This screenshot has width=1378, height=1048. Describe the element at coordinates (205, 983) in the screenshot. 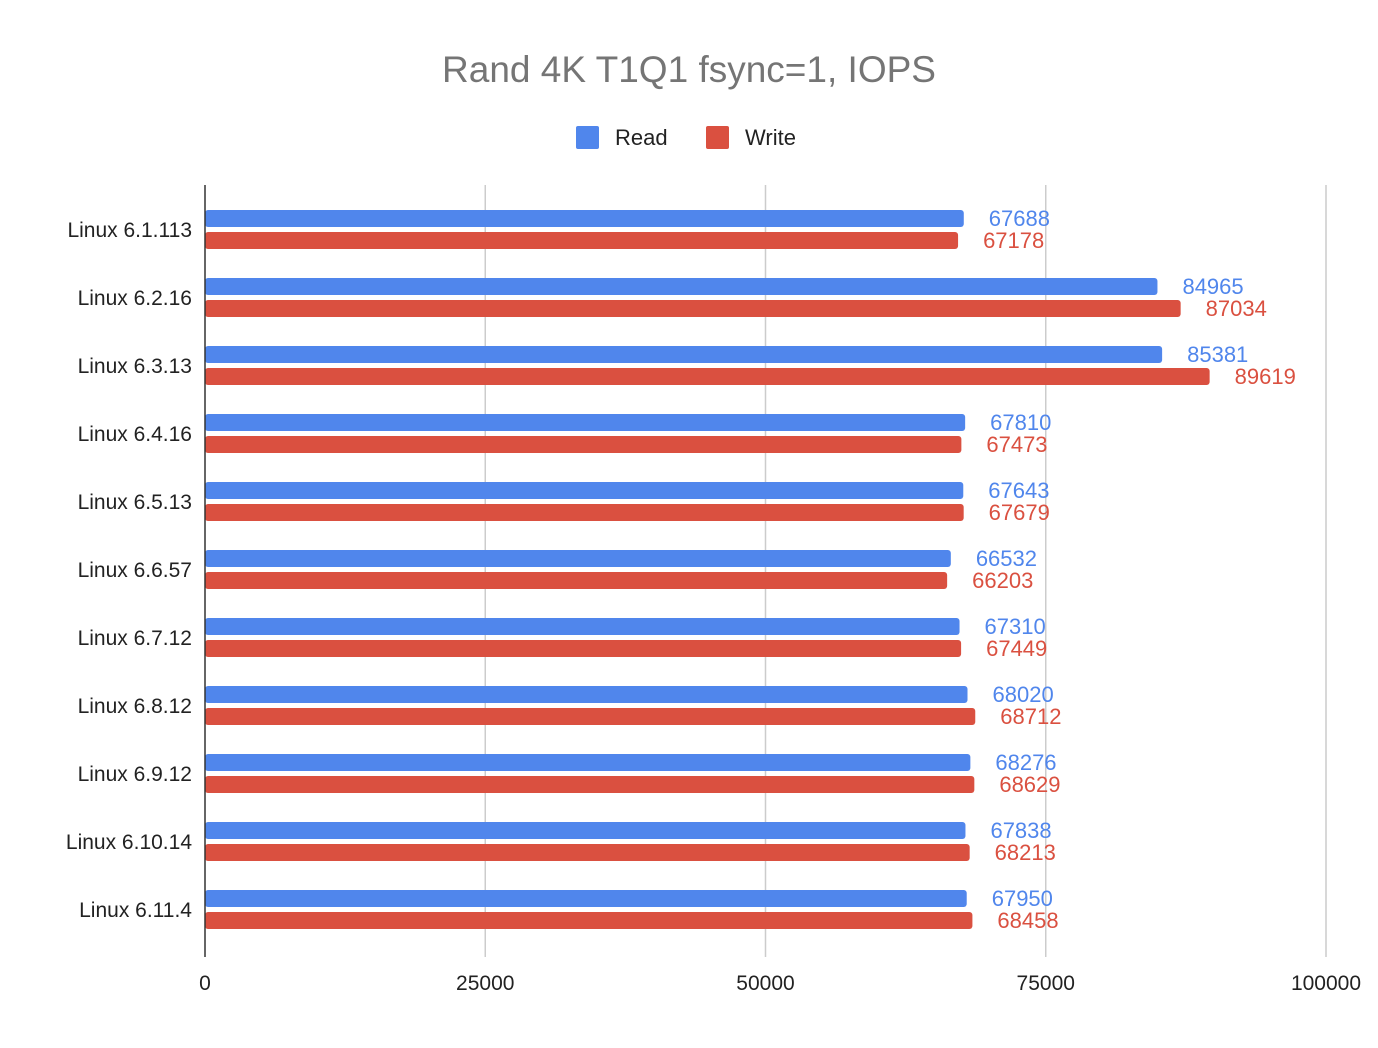

I see `x-tick-label: 0` at that location.